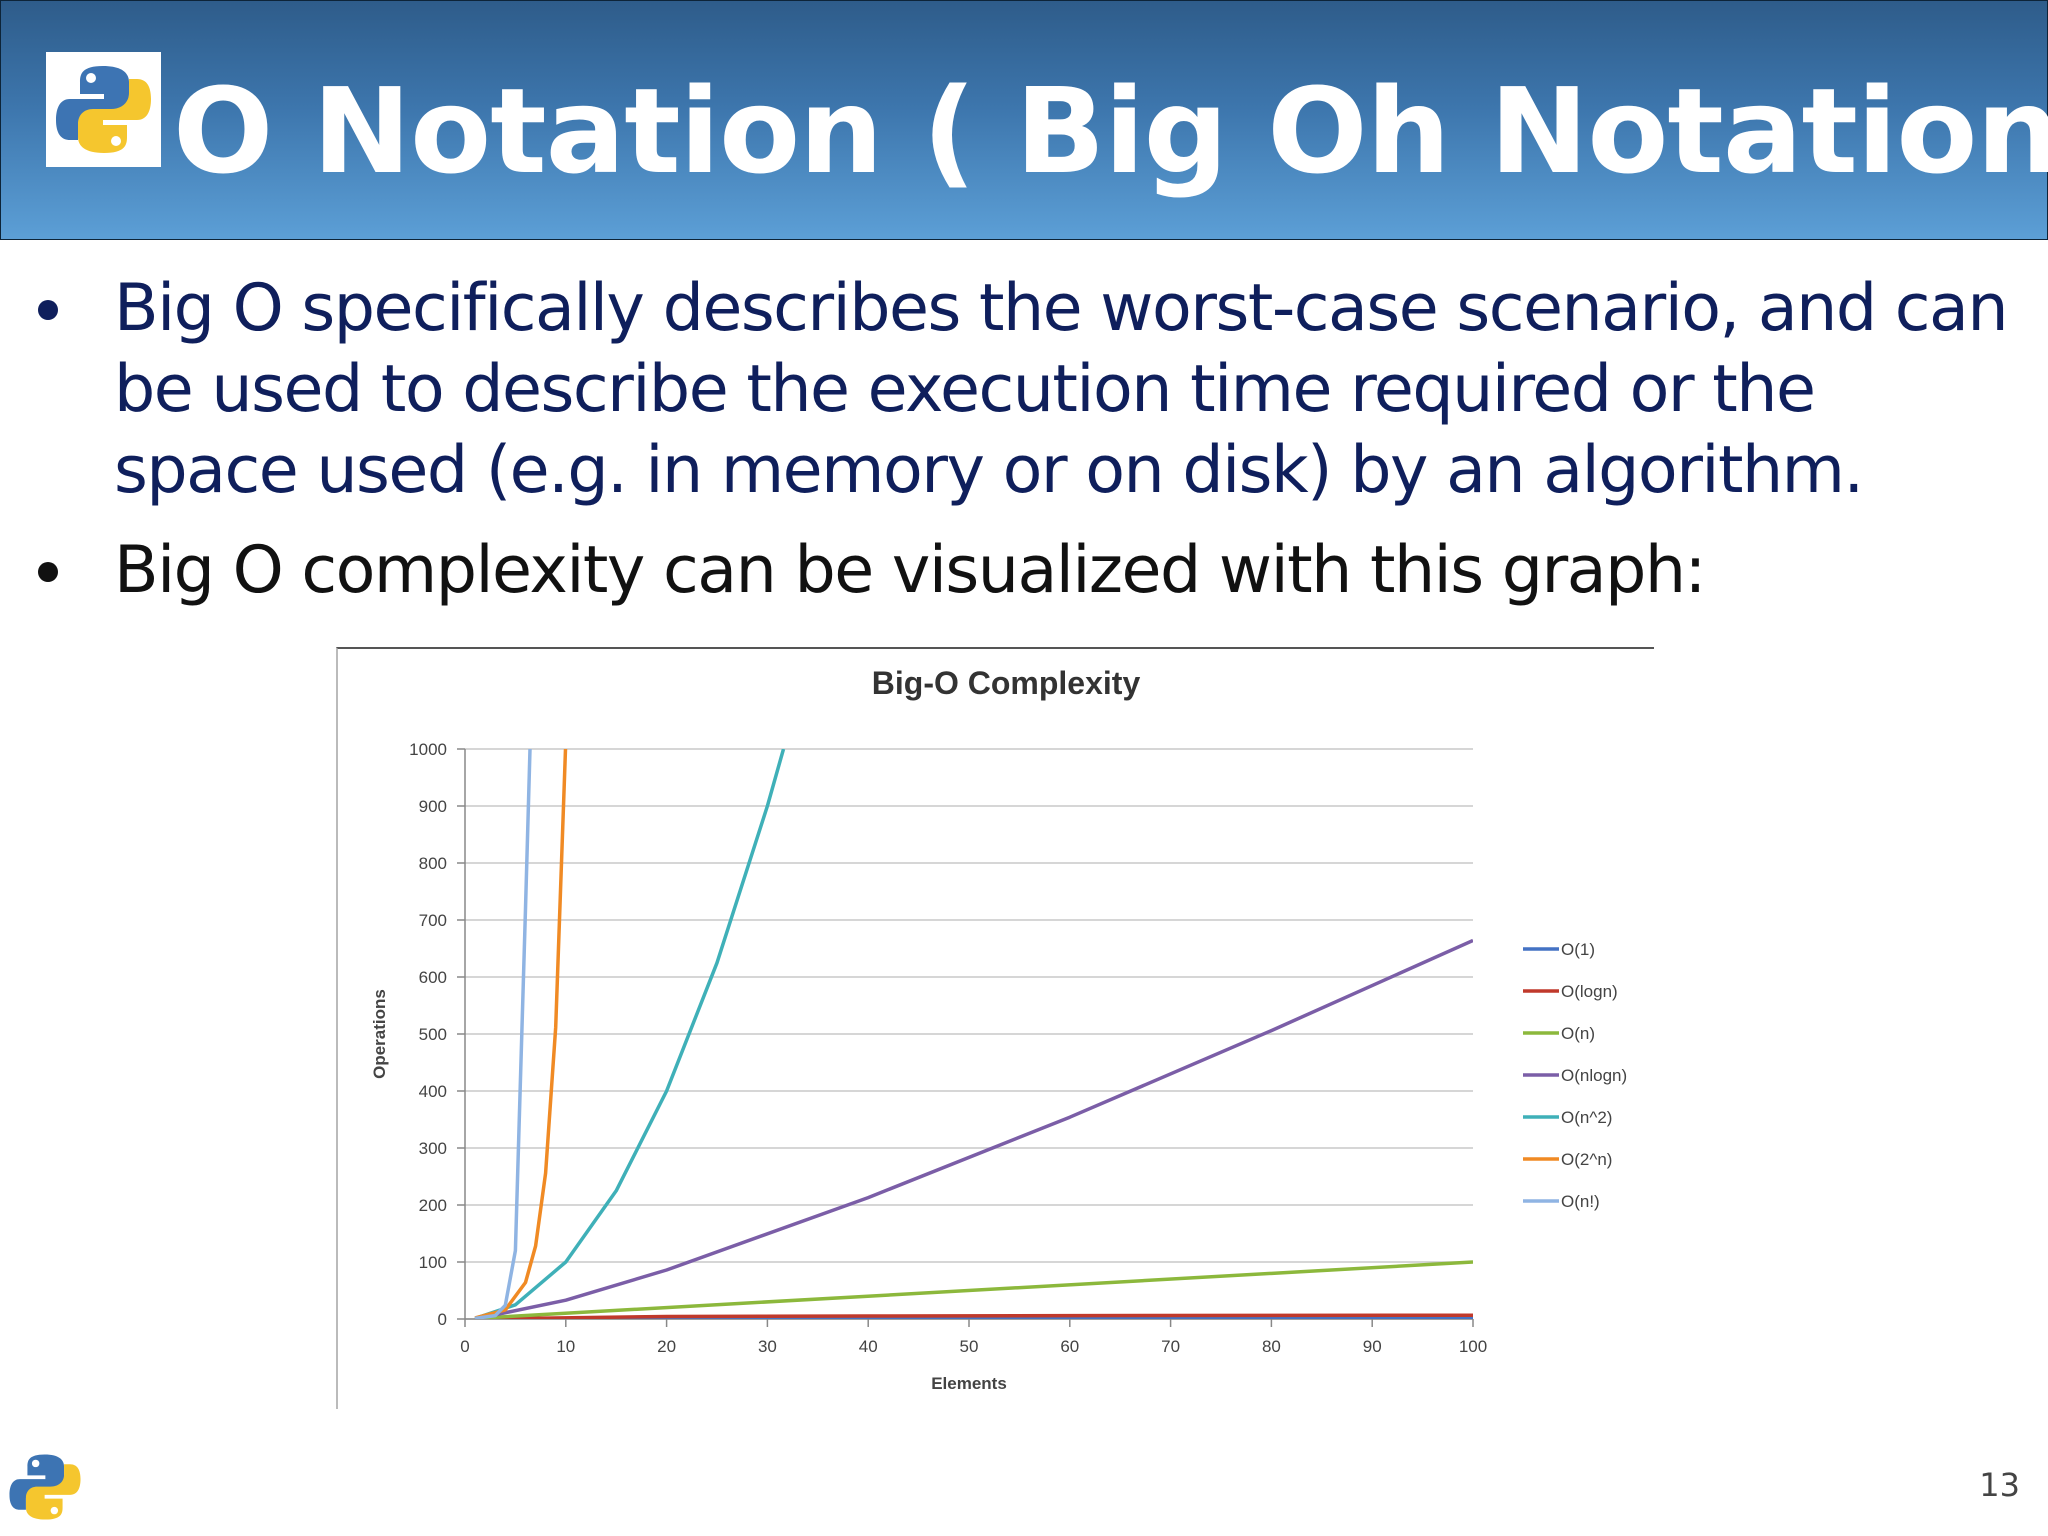 This screenshot has height=1536, width=2048. I want to click on x-tick-label: 50, so click(969, 1346).